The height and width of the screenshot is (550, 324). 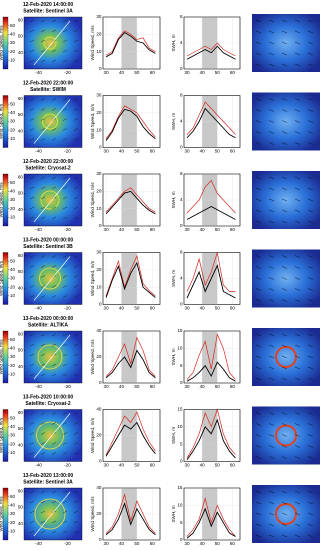 I want to click on y-axis-label: SWH, m, so click(x=173, y=199).